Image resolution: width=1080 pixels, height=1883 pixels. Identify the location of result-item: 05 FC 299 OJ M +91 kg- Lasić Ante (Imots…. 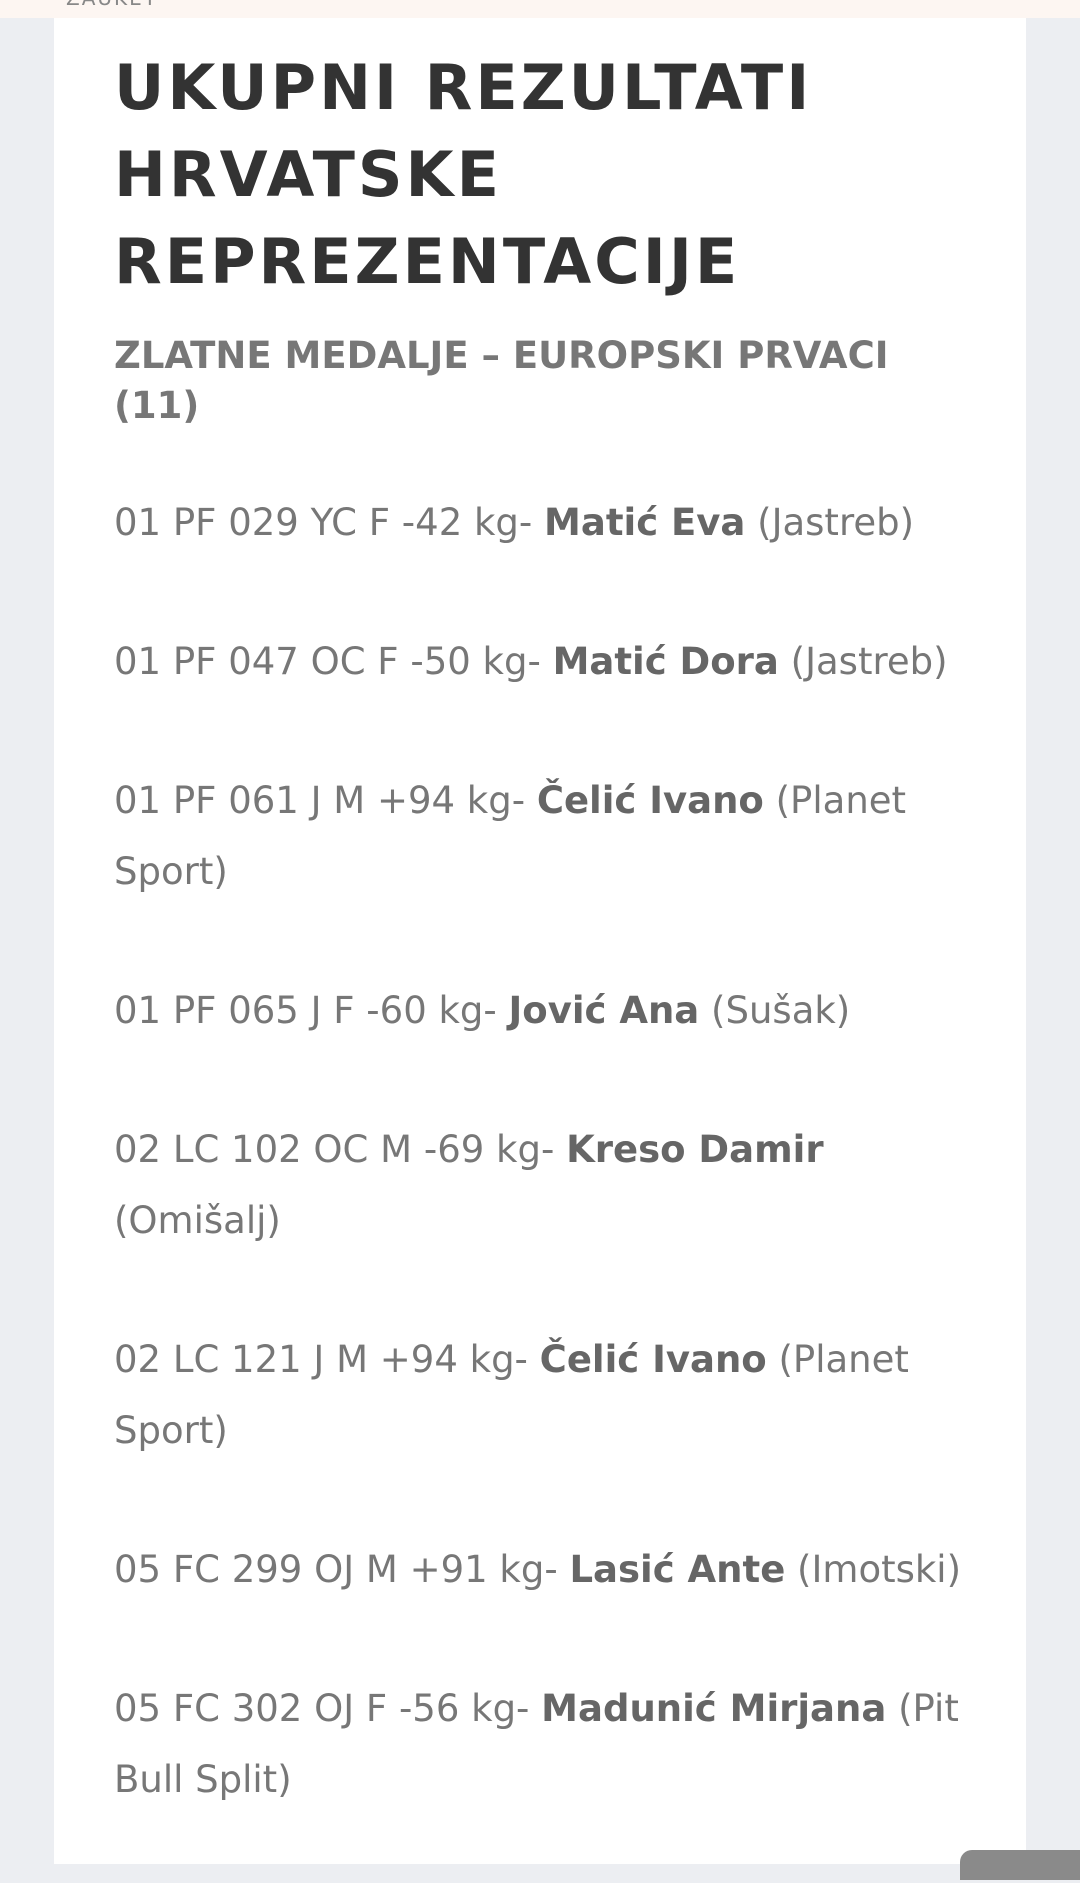
(544, 1569).